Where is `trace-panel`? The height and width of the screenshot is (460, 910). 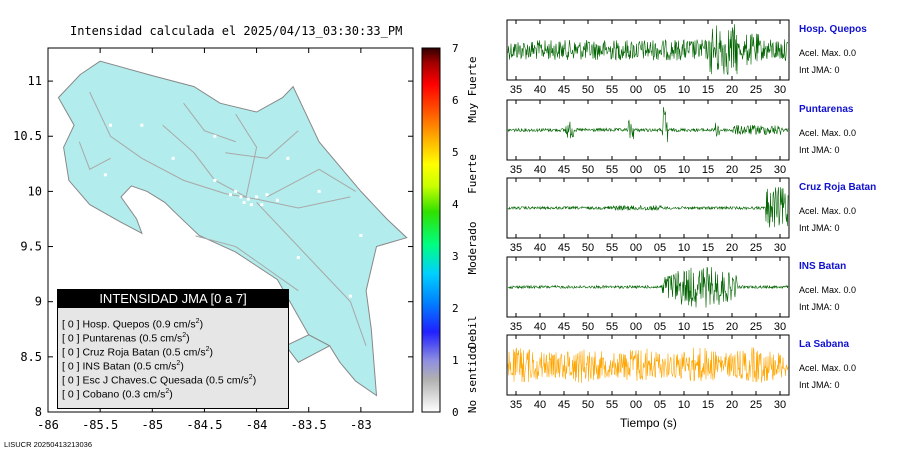 trace-panel is located at coordinates (648, 287).